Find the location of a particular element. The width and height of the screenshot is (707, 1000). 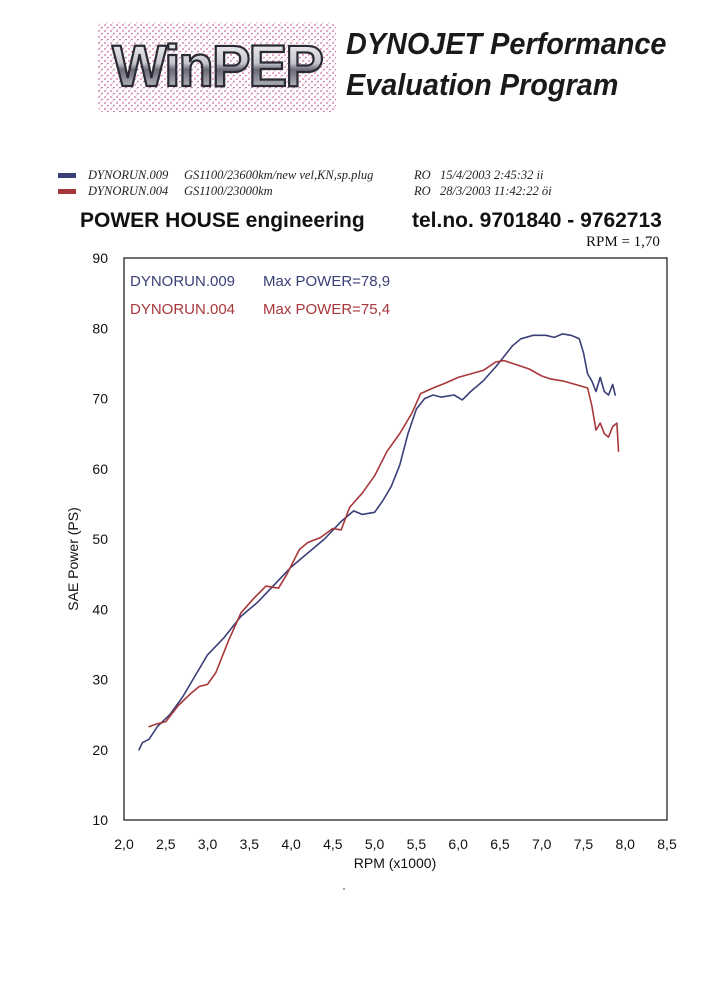

run-name: DYNORUN.004 is located at coordinates (128, 191).